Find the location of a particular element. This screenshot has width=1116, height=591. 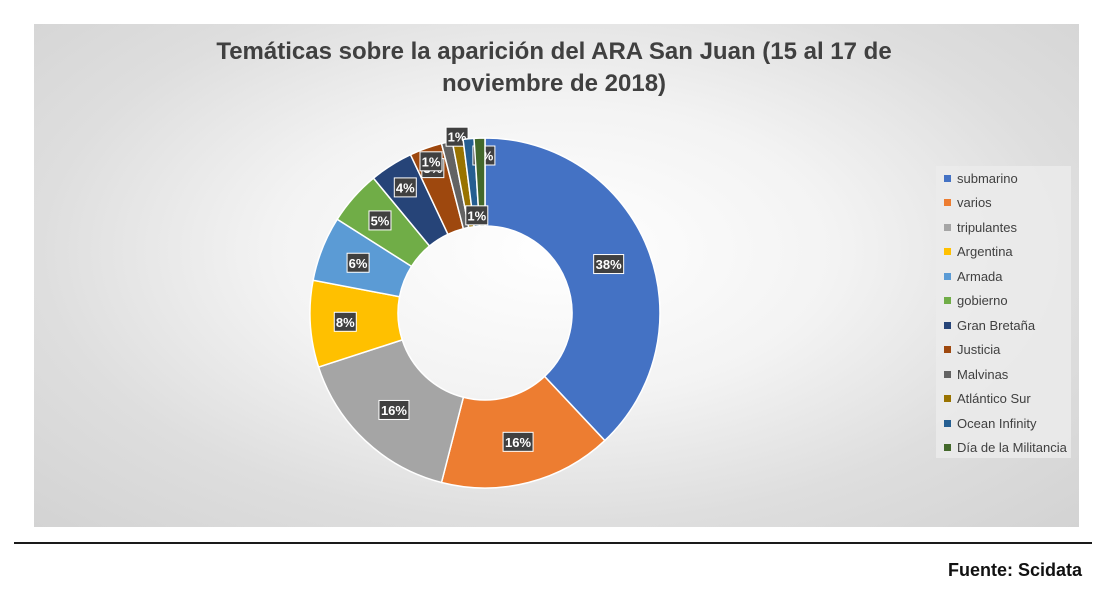

slice-submarino is located at coordinates (572, 289).